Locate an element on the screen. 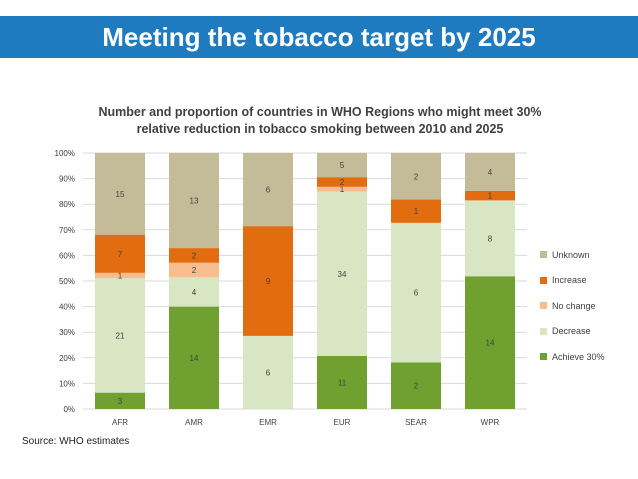 The width and height of the screenshot is (638, 479). bar-segment-eur-achieve is located at coordinates (342, 382).